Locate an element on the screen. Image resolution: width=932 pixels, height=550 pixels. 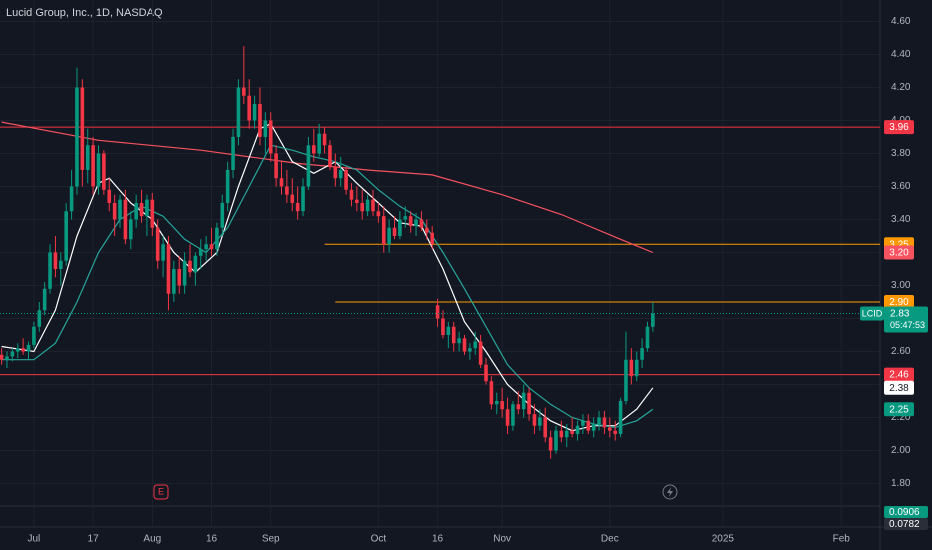
y-tick-label: 3.40 is located at coordinates (901, 219).